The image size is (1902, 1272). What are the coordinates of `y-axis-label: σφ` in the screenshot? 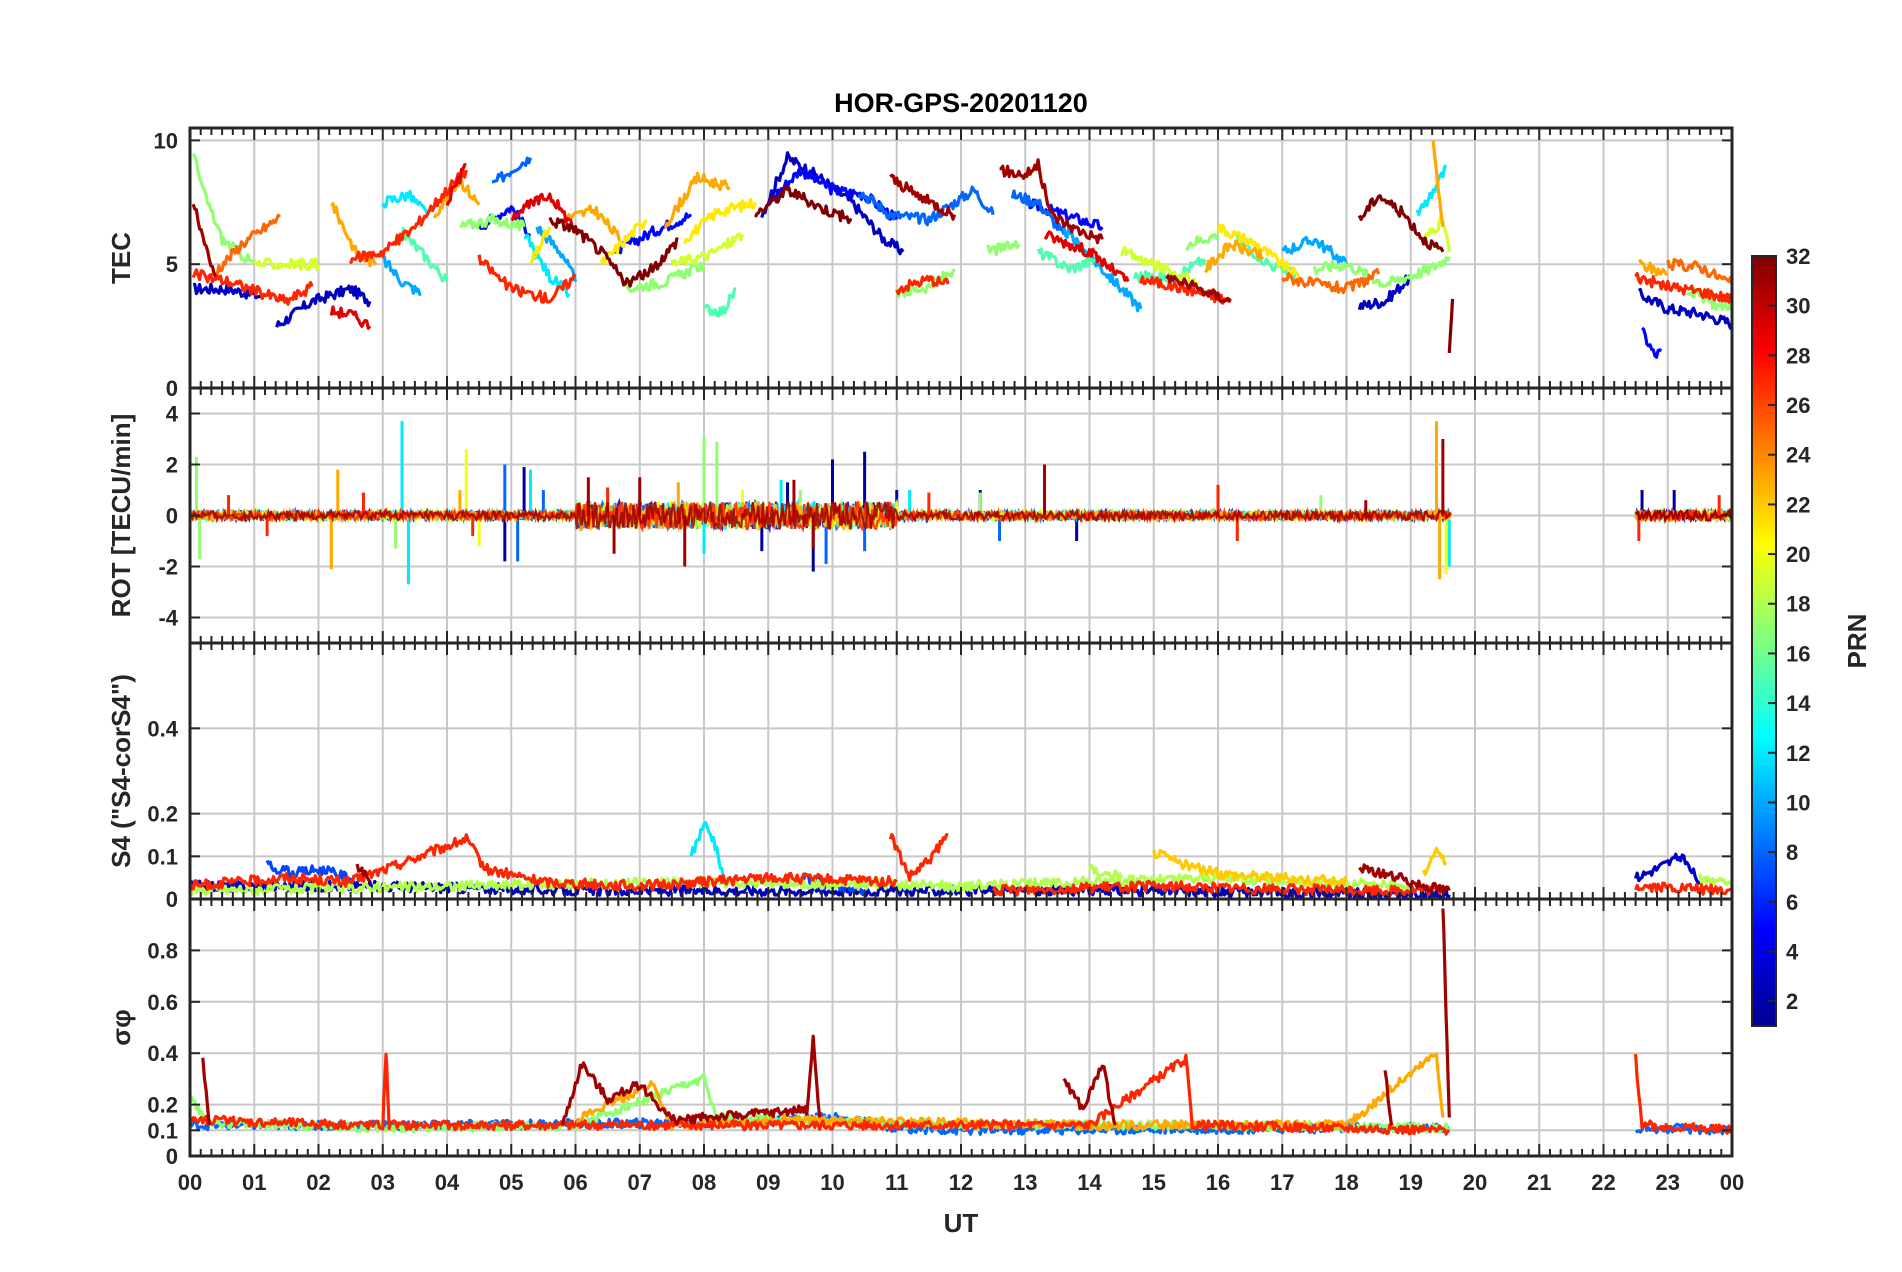 It's located at (121, 1027).